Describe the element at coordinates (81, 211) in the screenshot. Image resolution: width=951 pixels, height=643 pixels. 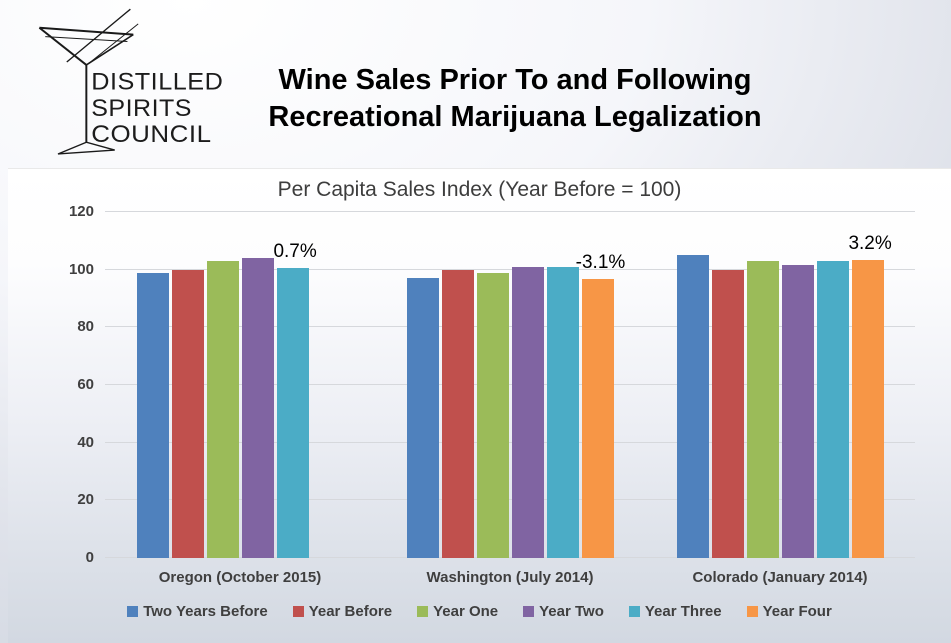
I see `y-axis-tick-label: 120` at that location.